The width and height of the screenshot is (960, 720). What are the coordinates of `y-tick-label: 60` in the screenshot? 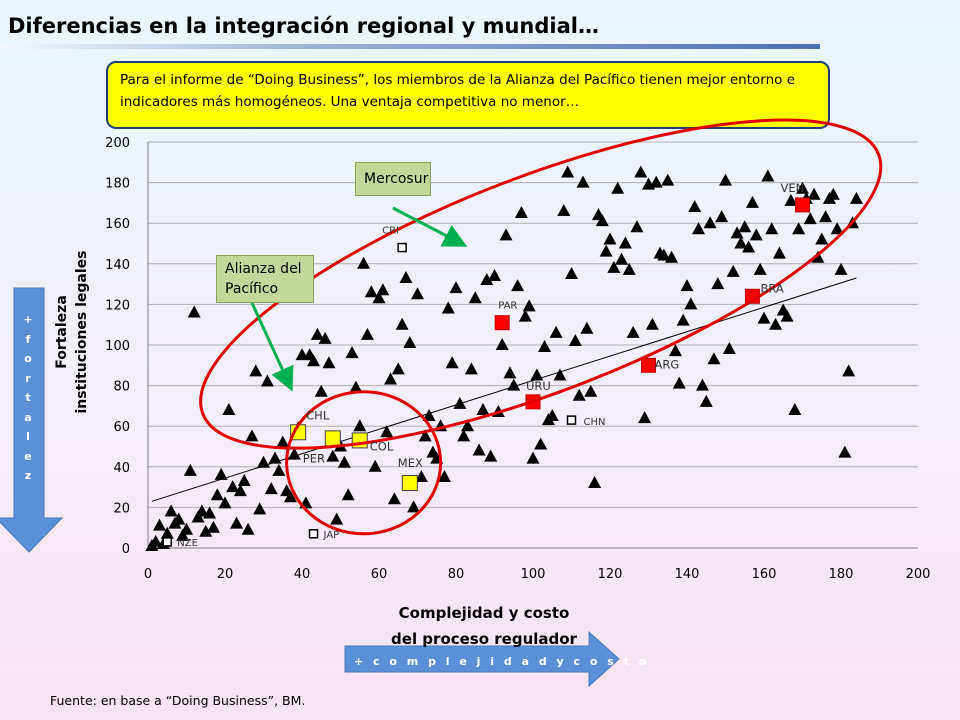 It's located at (121, 427).